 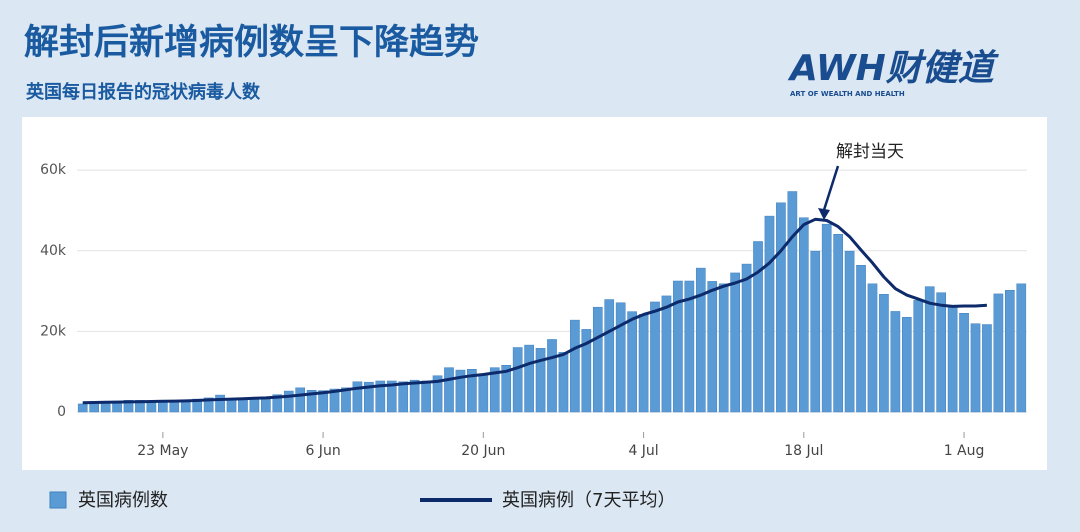 What do you see at coordinates (53, 170) in the screenshot?
I see `y-tick-label: 60k` at bounding box center [53, 170].